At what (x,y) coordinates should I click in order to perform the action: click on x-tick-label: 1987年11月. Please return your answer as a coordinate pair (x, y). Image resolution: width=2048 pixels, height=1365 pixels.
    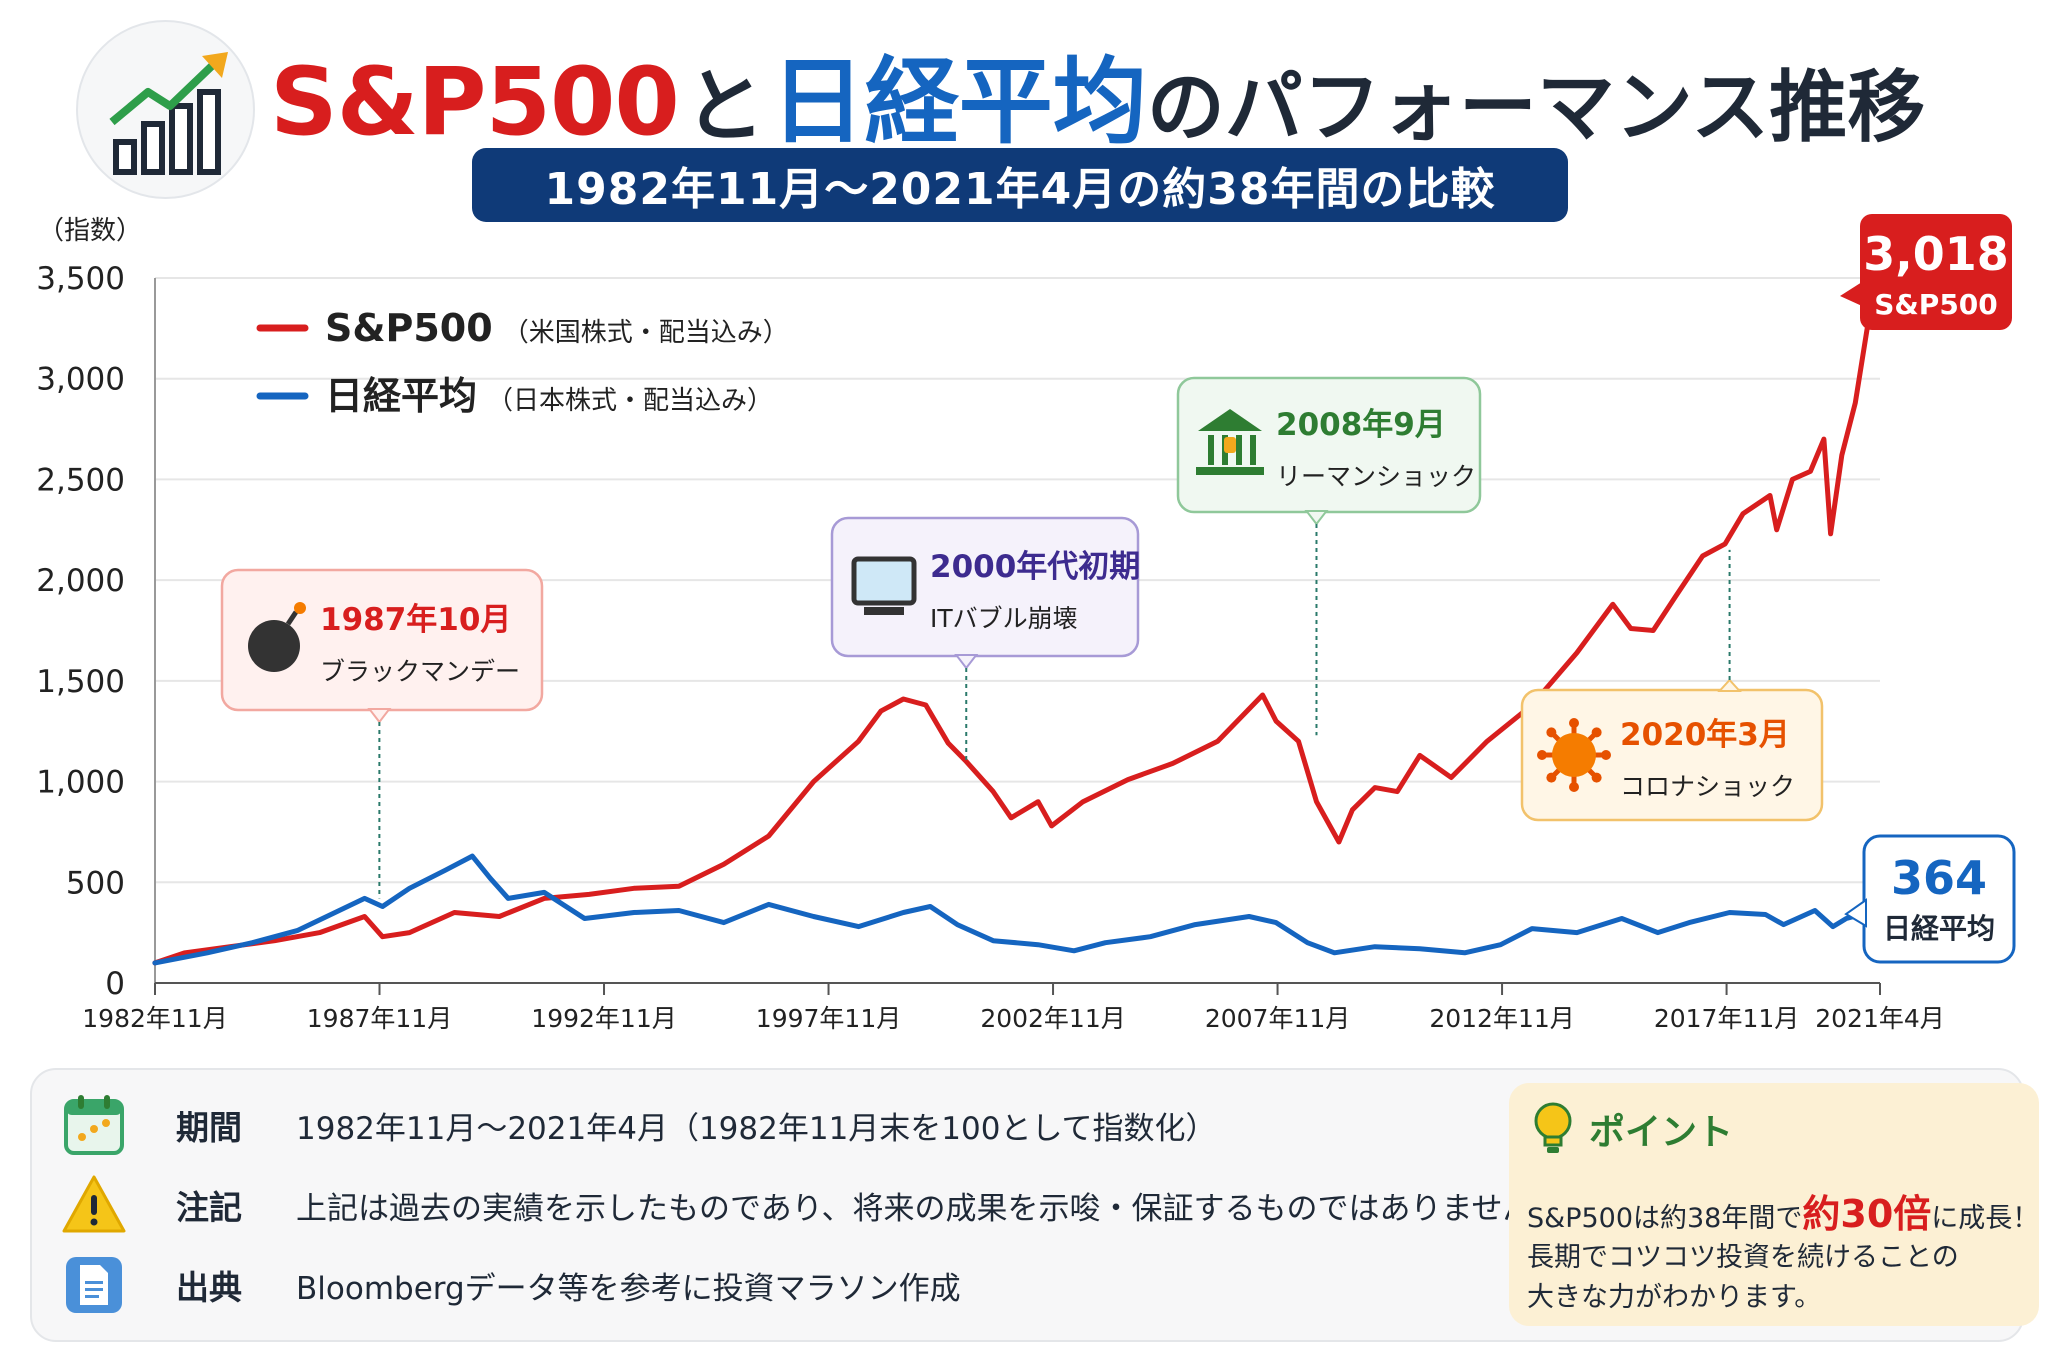
    Looking at the image, I should click on (379, 1018).